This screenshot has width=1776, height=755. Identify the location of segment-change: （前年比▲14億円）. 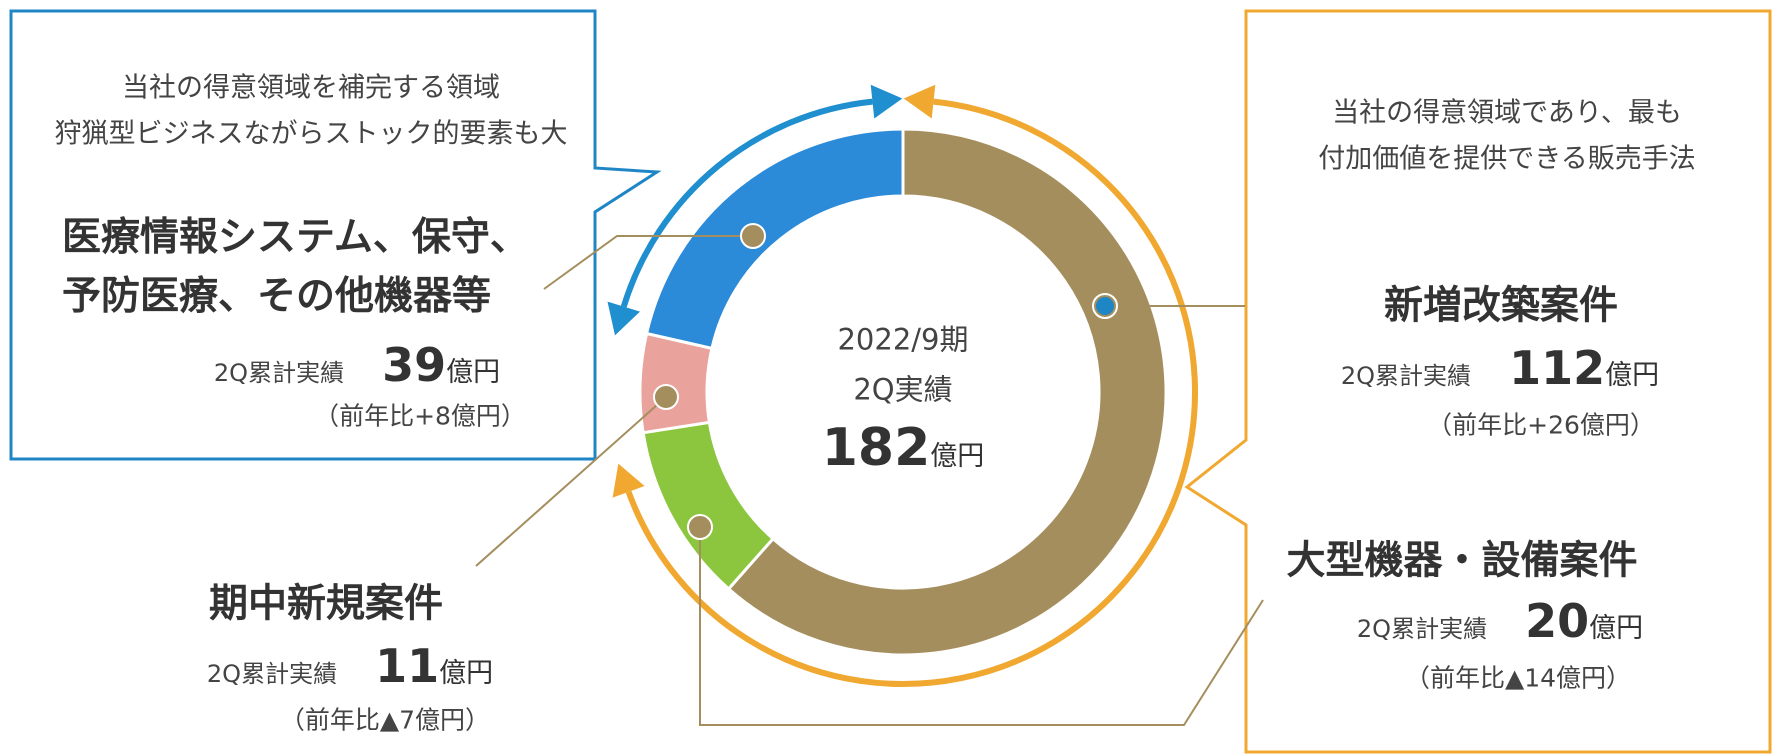
(1518, 678).